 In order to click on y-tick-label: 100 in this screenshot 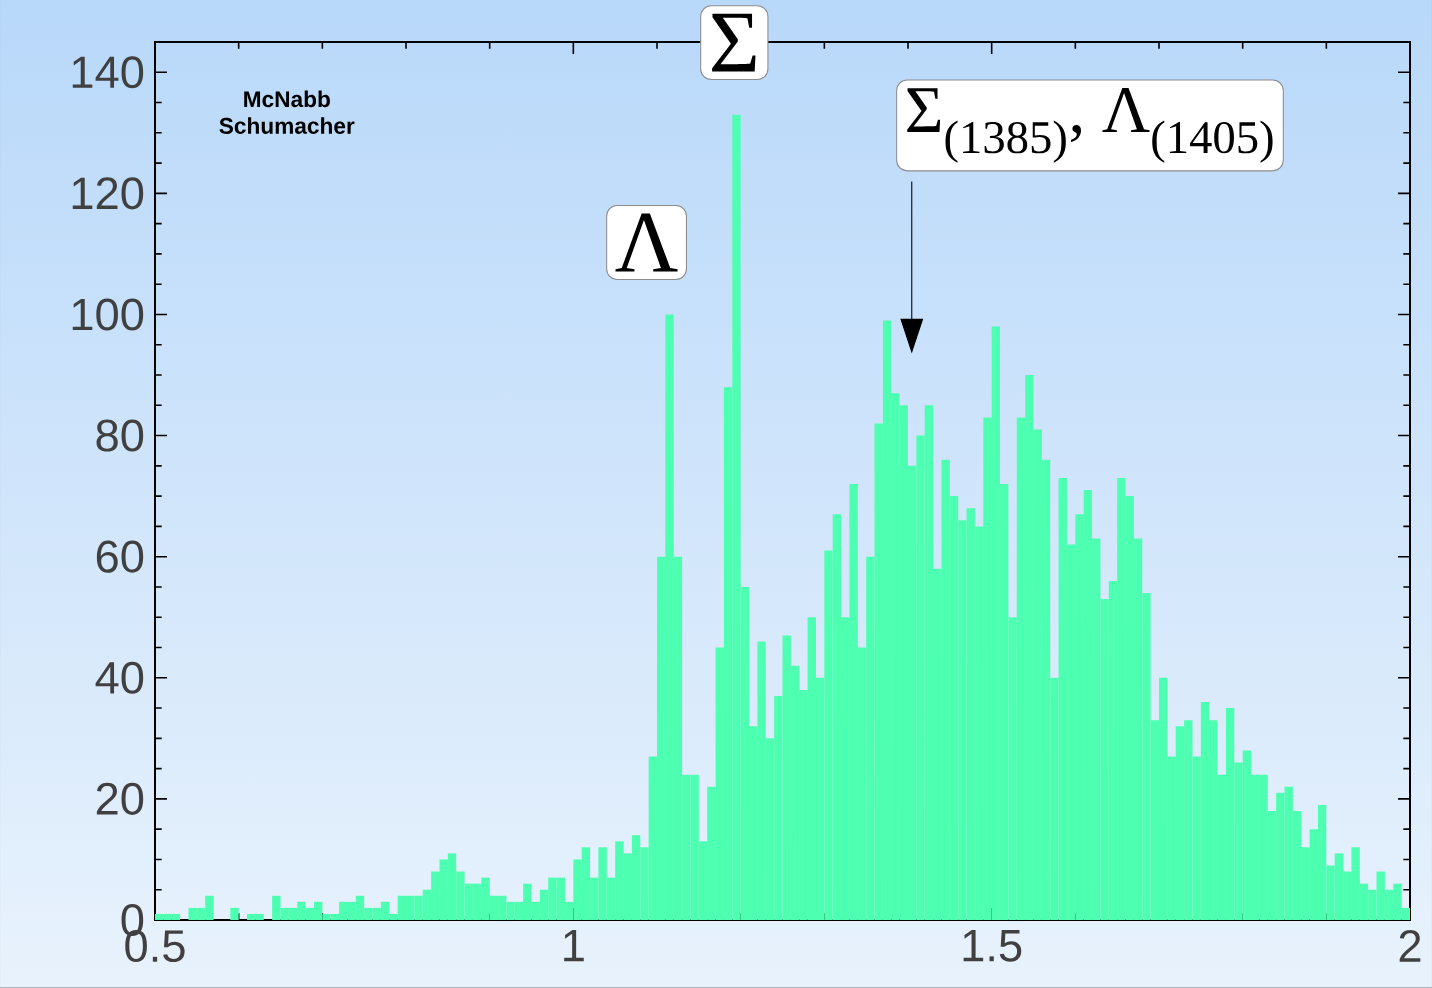, I will do `click(108, 314)`.